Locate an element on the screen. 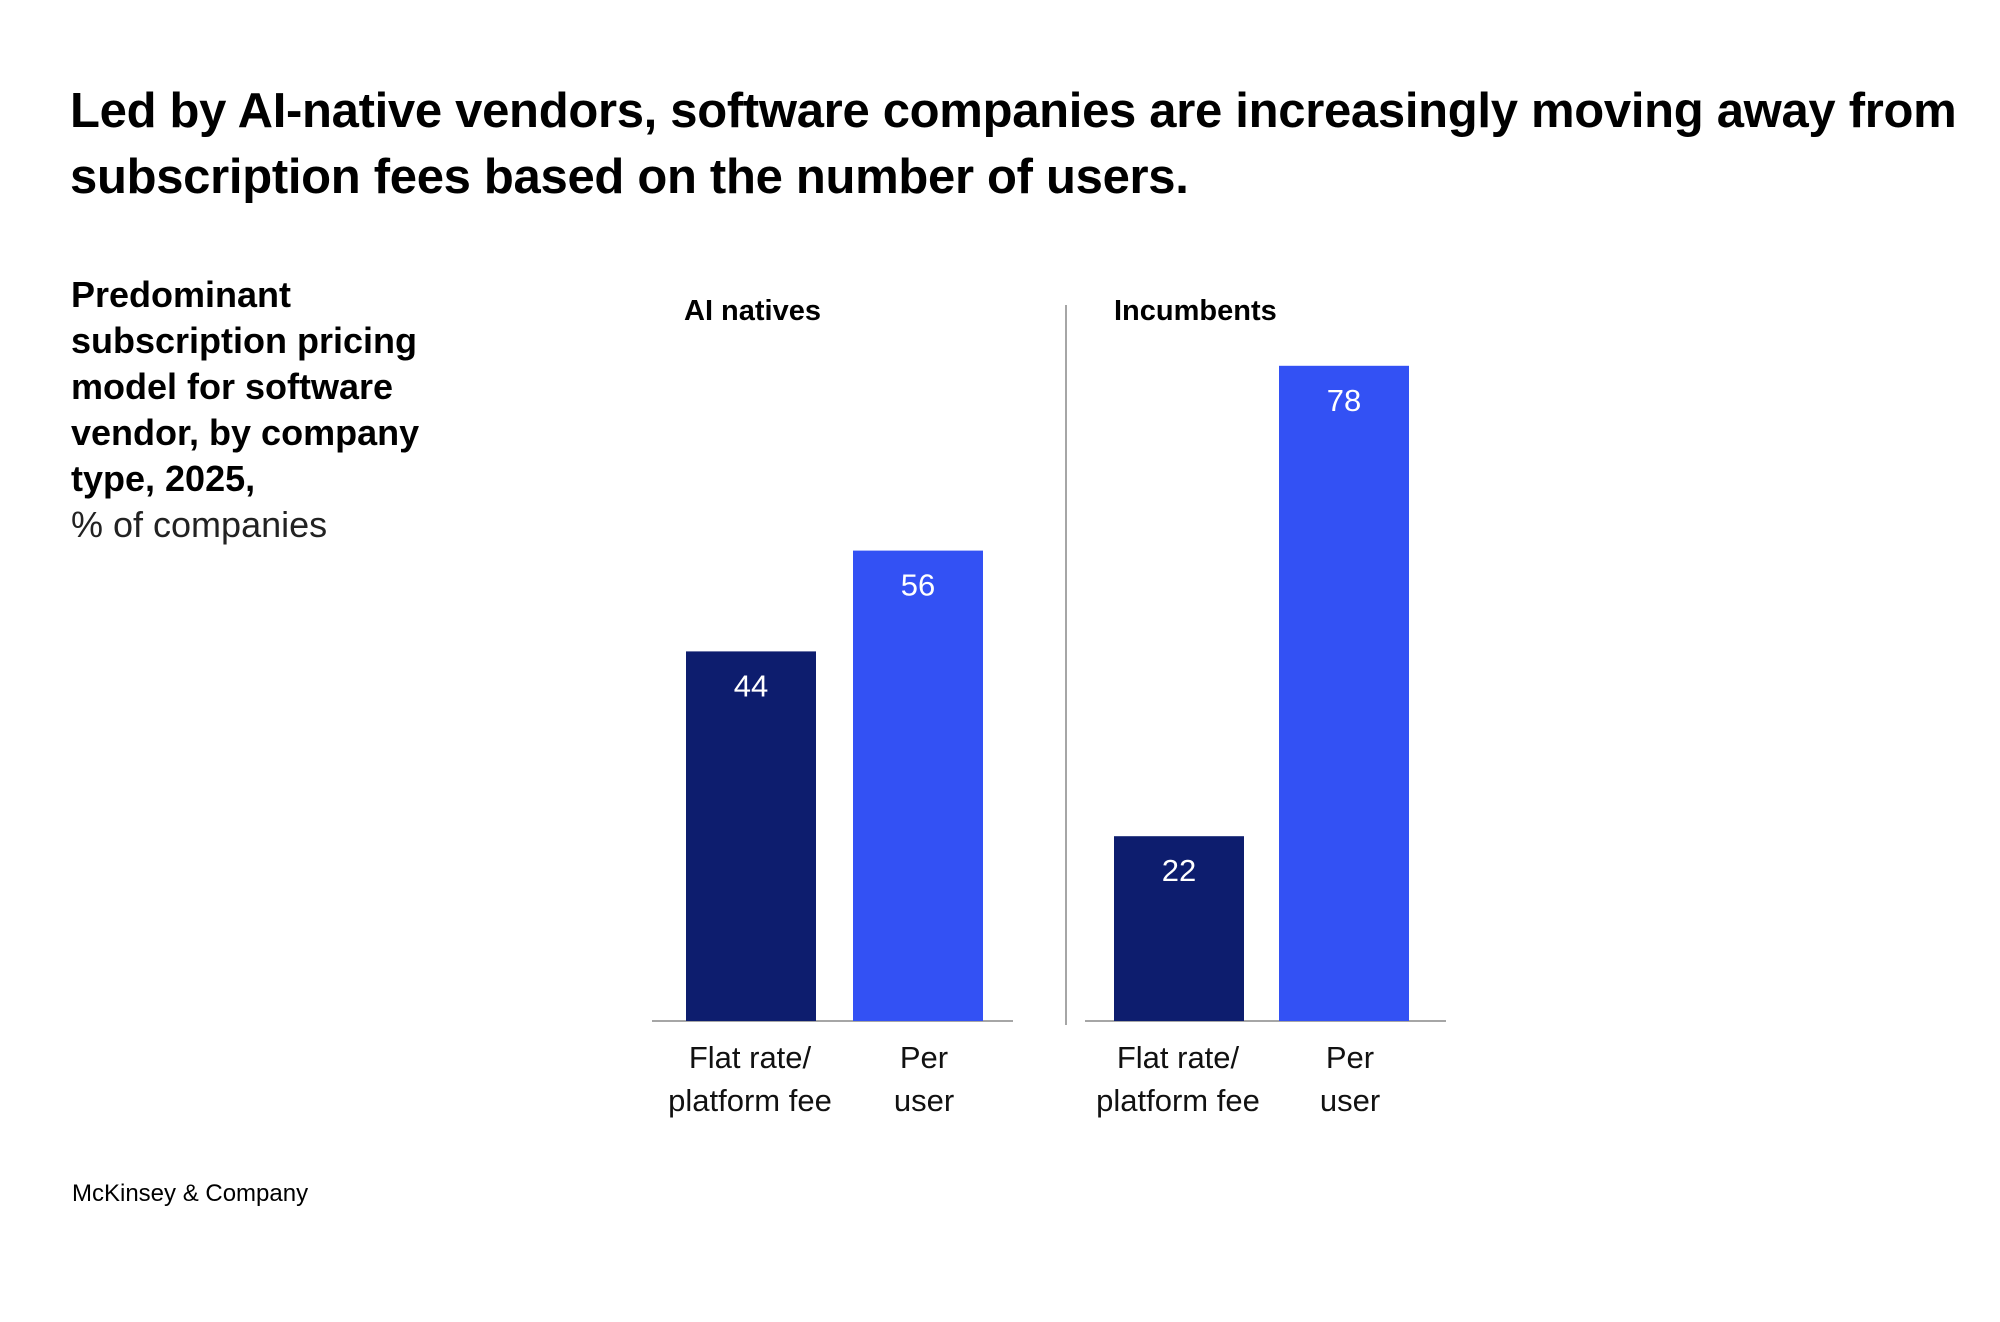  data-label-incumbents-per-user: 78 is located at coordinates (1344, 400).